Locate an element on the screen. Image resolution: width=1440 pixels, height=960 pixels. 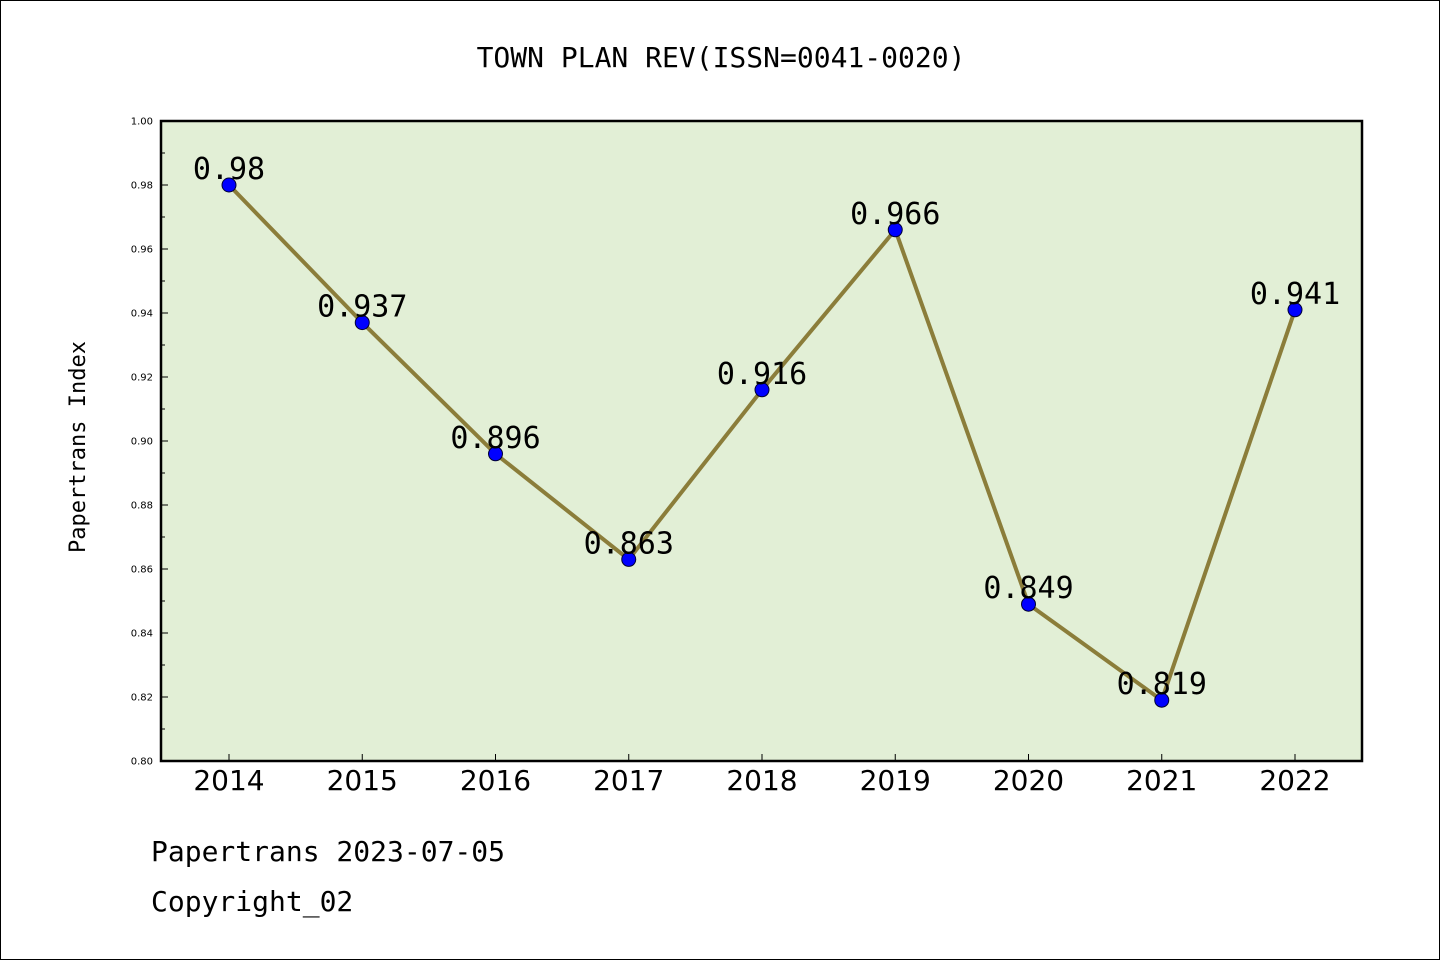
x-tick-label: 2022 is located at coordinates (1294, 780).